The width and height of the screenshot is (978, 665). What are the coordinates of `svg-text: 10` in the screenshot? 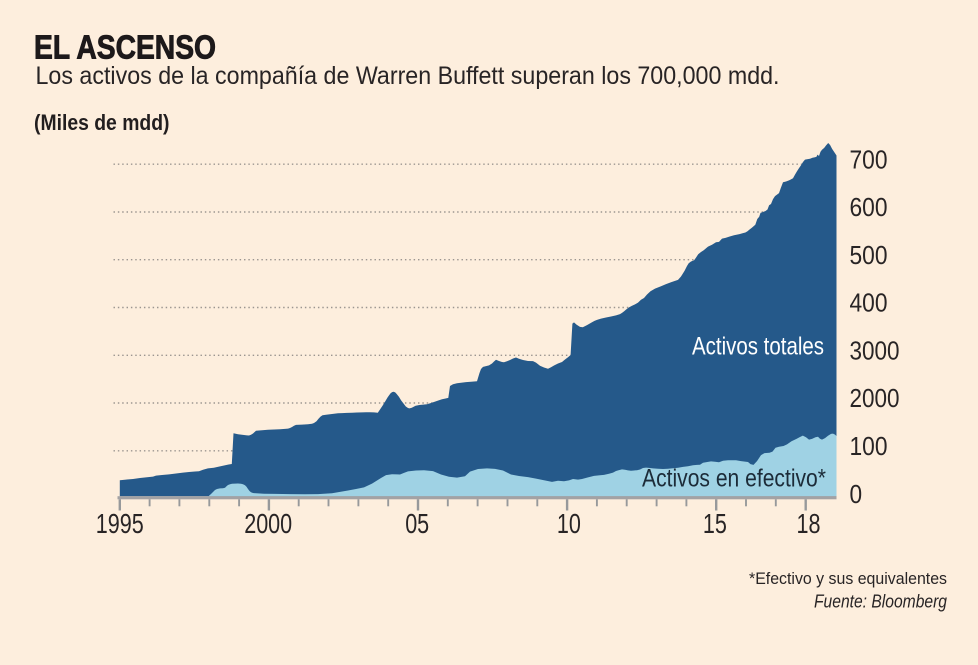 It's located at (569, 523).